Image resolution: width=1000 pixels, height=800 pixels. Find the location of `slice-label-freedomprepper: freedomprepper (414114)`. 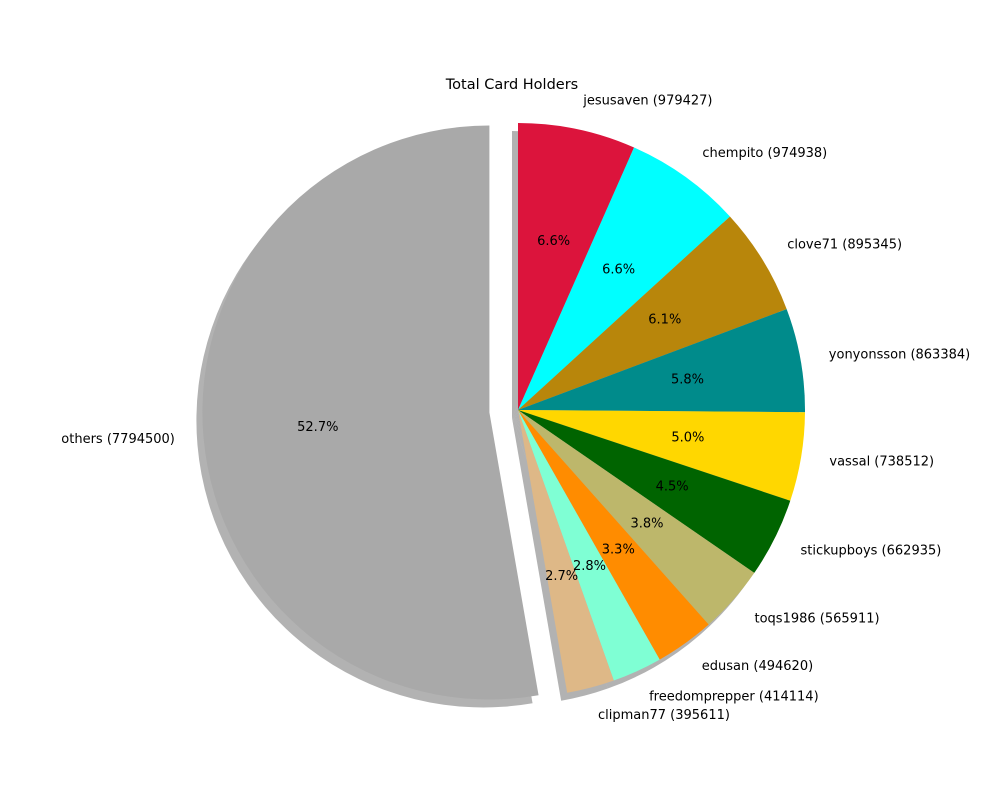

slice-label-freedomprepper: freedomprepper (414114) is located at coordinates (734, 697).